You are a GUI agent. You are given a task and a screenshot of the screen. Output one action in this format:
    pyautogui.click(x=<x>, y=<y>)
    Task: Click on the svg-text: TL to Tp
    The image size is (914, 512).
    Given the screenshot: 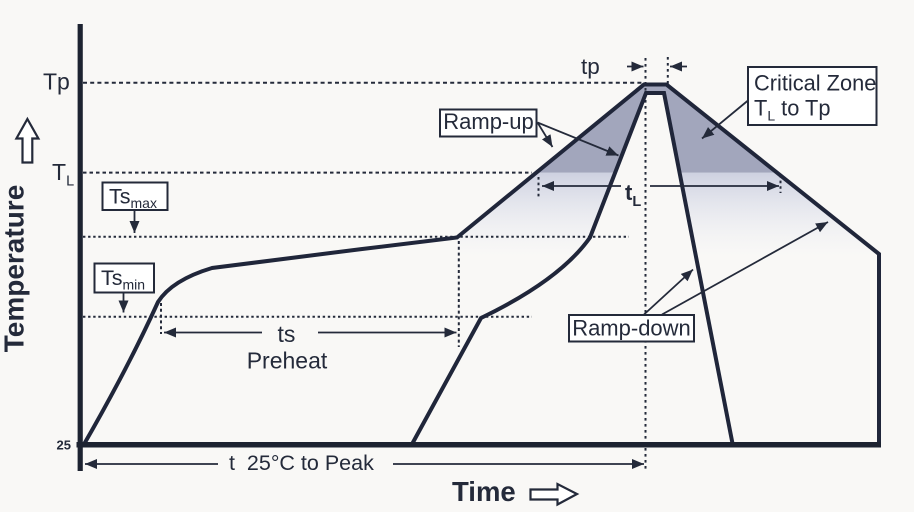 What is the action you would take?
    pyautogui.click(x=792, y=110)
    